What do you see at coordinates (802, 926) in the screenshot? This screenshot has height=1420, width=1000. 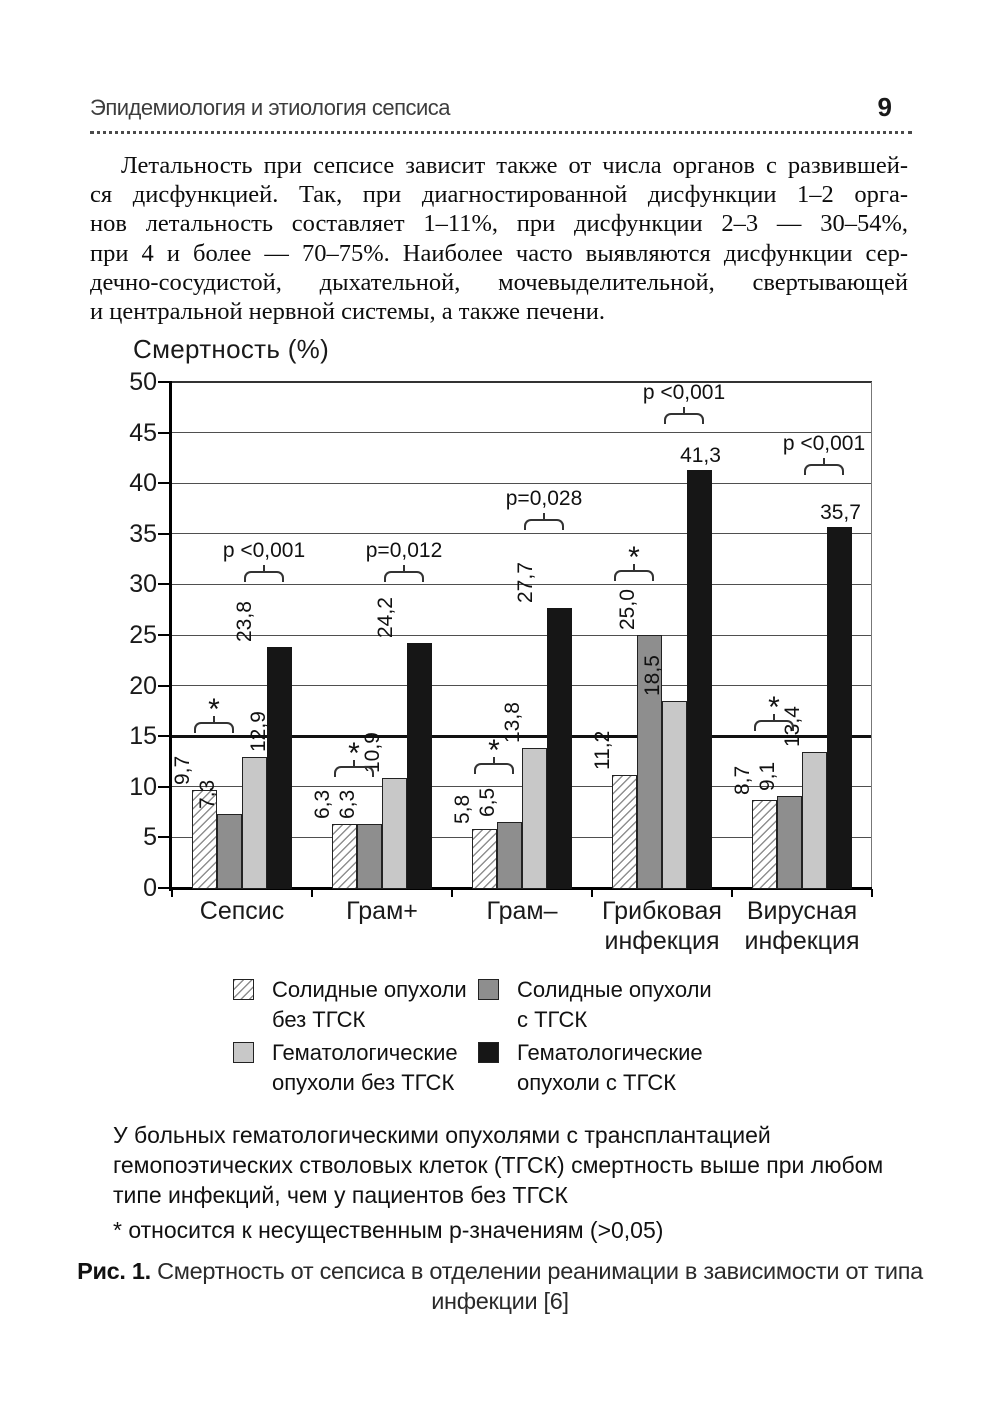 I see `category-label: Вирусная инфекция` at bounding box center [802, 926].